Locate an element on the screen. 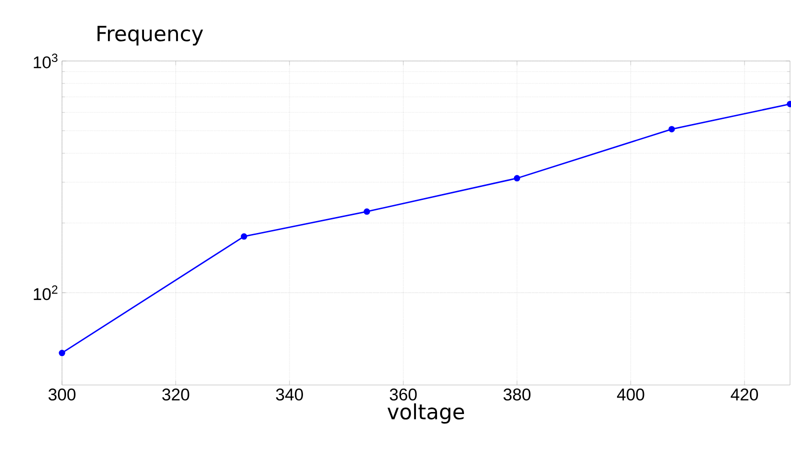 Image resolution: width=791 pixels, height=453 pixels. y-tick-label: 10$^{2}$ is located at coordinates (46, 292).